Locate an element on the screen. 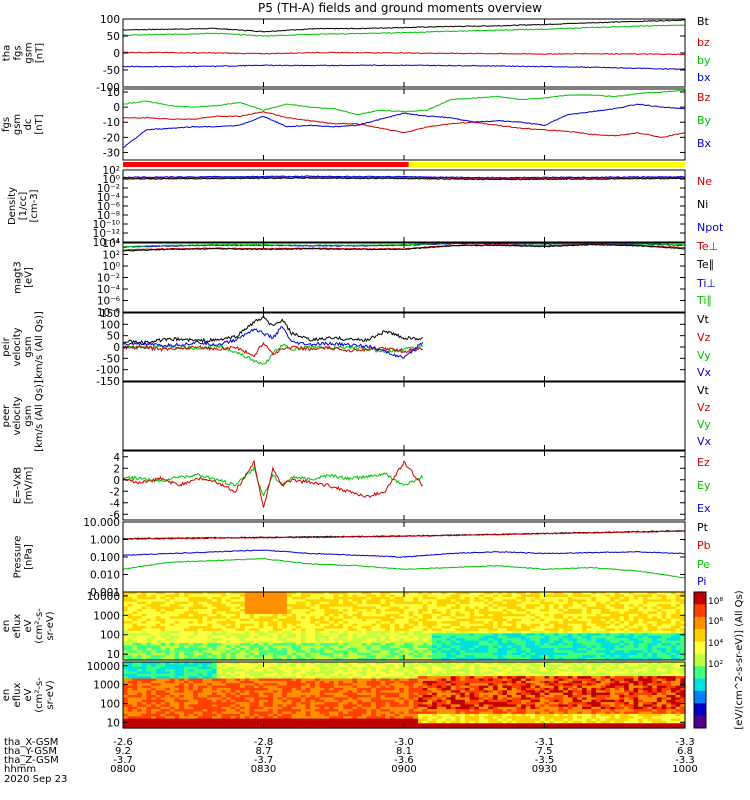 The image size is (750, 800). legend-Ti∥: Ti∥ is located at coordinates (704, 300).